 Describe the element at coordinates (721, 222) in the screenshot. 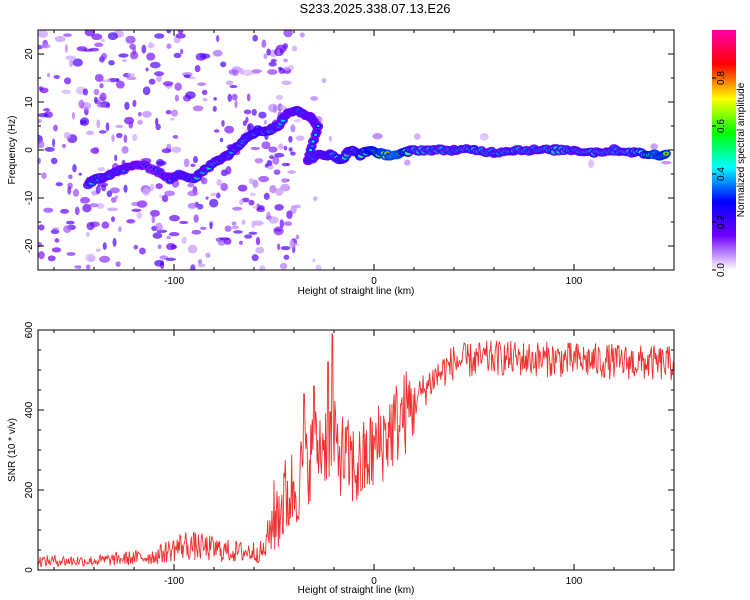

I see `colorbar-tick-label: 0.2` at that location.